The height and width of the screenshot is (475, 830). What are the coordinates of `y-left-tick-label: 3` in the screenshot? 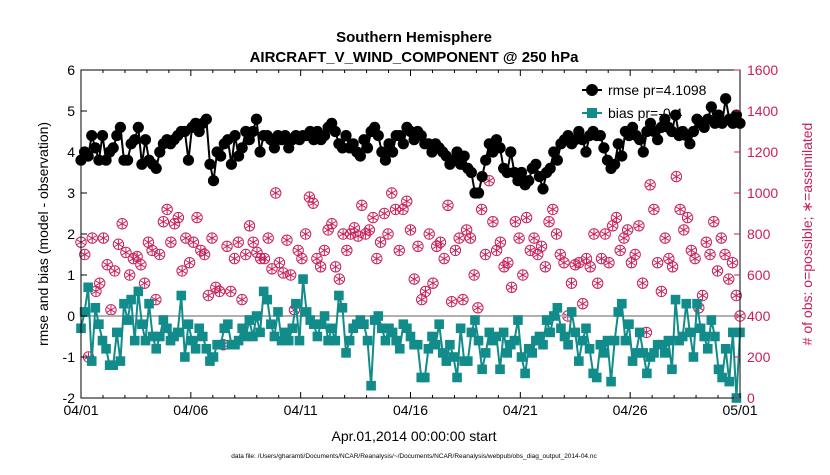 It's located at (71, 193).